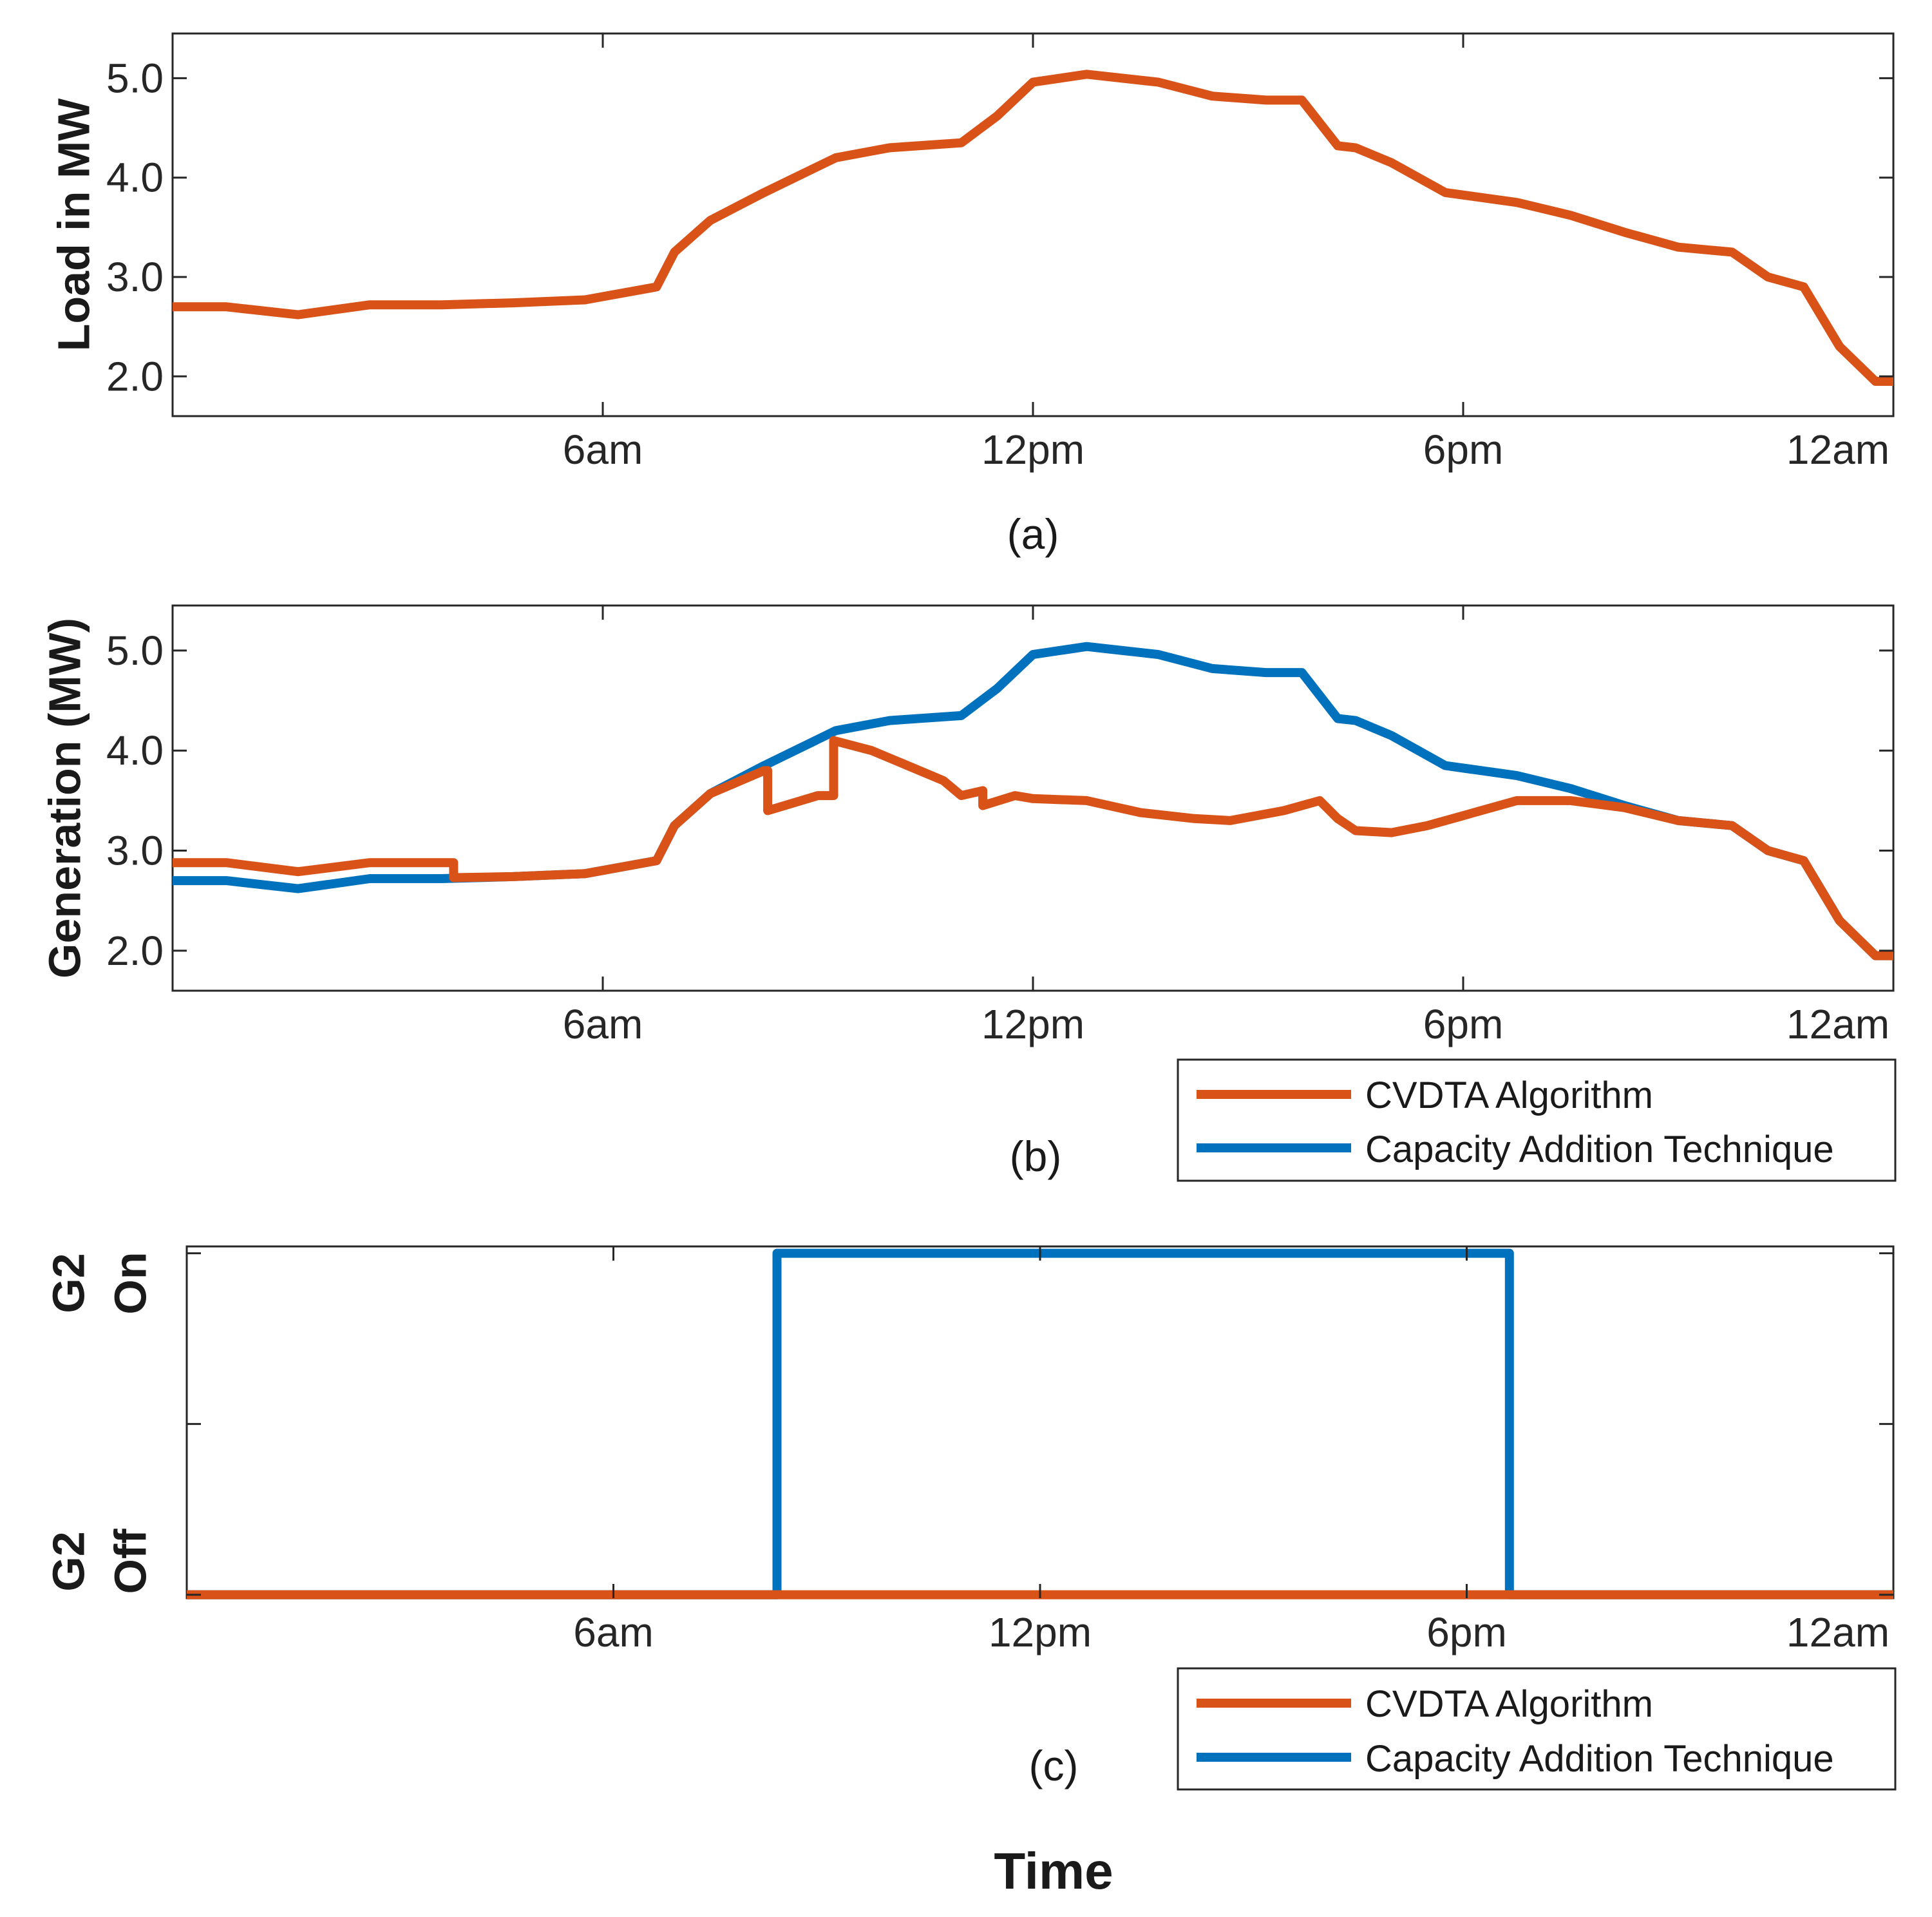 Image resolution: width=1932 pixels, height=1917 pixels. I want to click on panel-c-xtick-label: 6am, so click(613, 1632).